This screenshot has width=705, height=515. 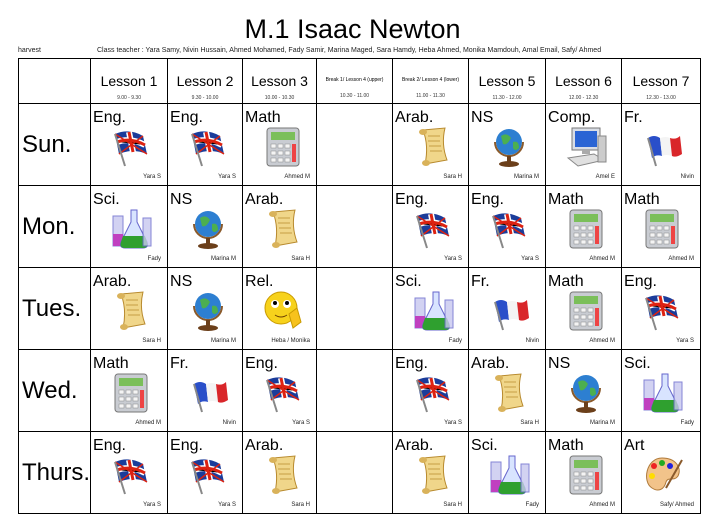 I want to click on column-label: Lesson 1, so click(x=129, y=81).